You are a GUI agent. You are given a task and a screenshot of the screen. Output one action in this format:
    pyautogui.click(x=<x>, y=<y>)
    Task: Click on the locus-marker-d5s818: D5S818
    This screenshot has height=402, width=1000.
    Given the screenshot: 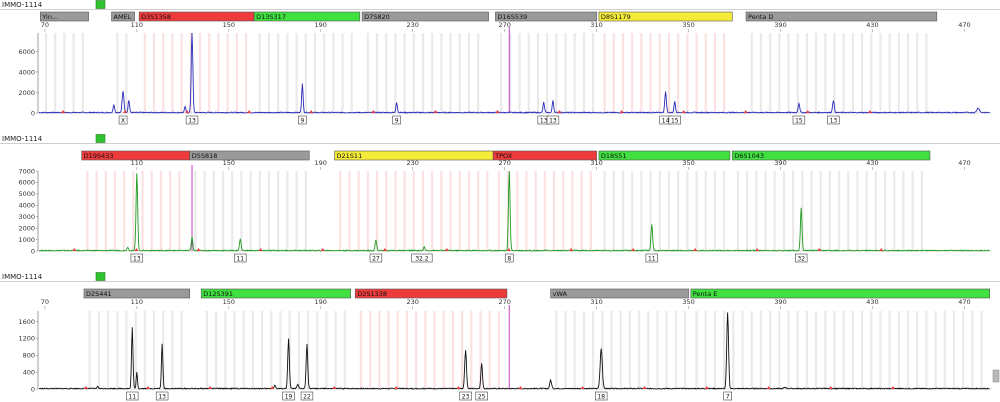 What is the action you would take?
    pyautogui.click(x=249, y=155)
    